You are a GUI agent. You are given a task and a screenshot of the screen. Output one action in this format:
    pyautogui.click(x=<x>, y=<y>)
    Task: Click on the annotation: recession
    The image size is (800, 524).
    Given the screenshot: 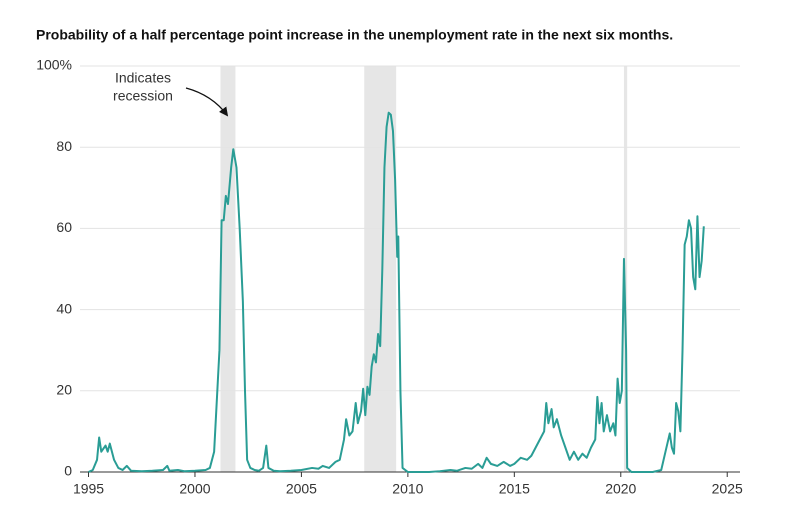 What is the action you would take?
    pyautogui.click(x=143, y=96)
    